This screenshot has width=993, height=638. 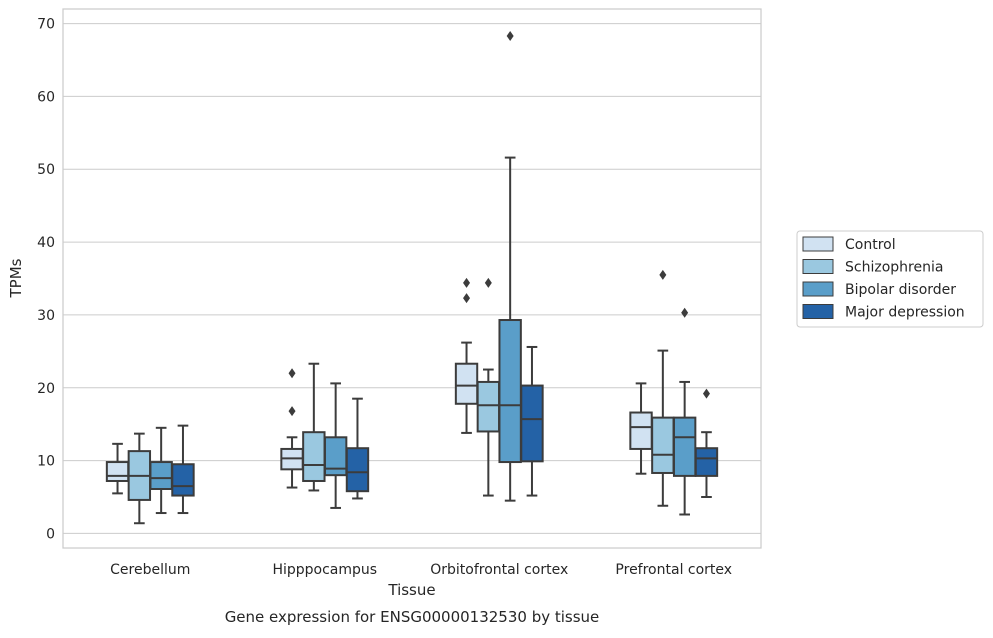 I want to click on y-tick-label: 70, so click(x=46, y=25).